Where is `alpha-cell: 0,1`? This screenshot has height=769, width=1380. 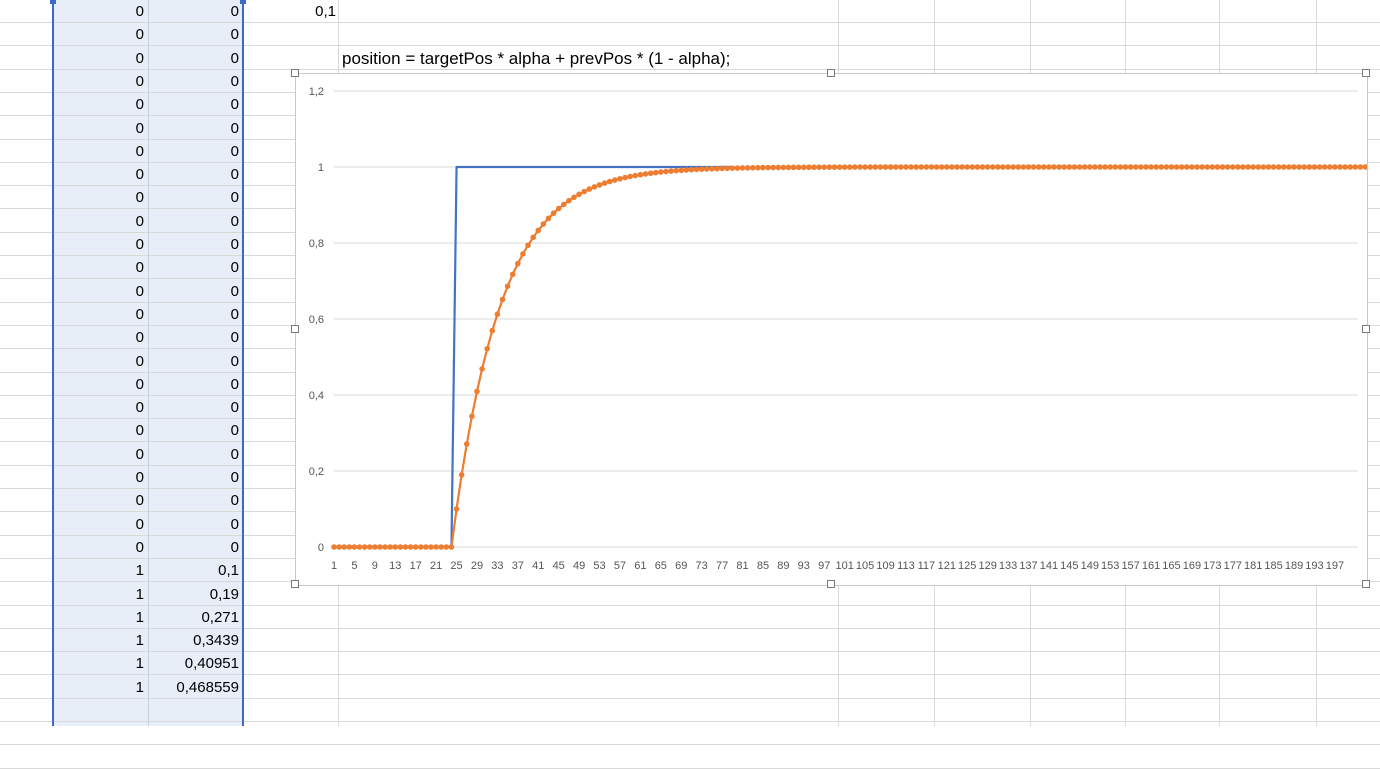 alpha-cell: 0,1 is located at coordinates (325, 11).